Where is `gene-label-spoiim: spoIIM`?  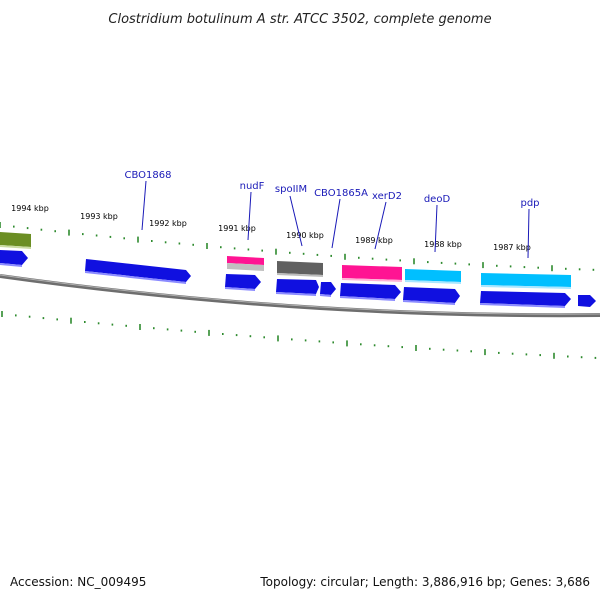
gene-label-spoiim: spoIIM is located at coordinates (291, 189).